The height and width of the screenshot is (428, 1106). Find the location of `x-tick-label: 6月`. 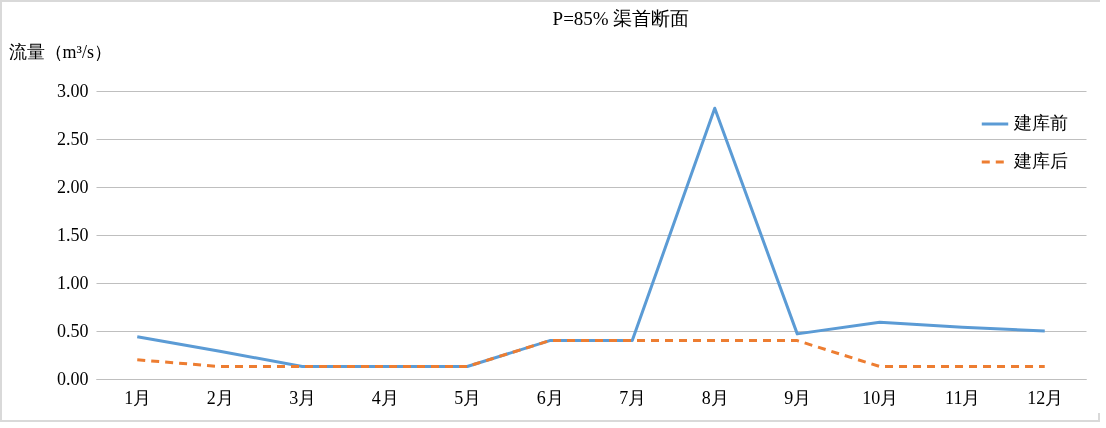

x-tick-label: 6月 is located at coordinates (550, 397).